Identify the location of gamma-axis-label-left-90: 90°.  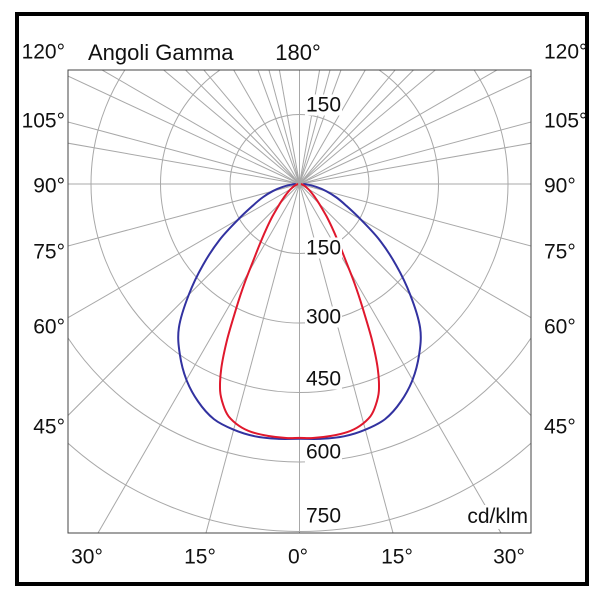
(49, 186).